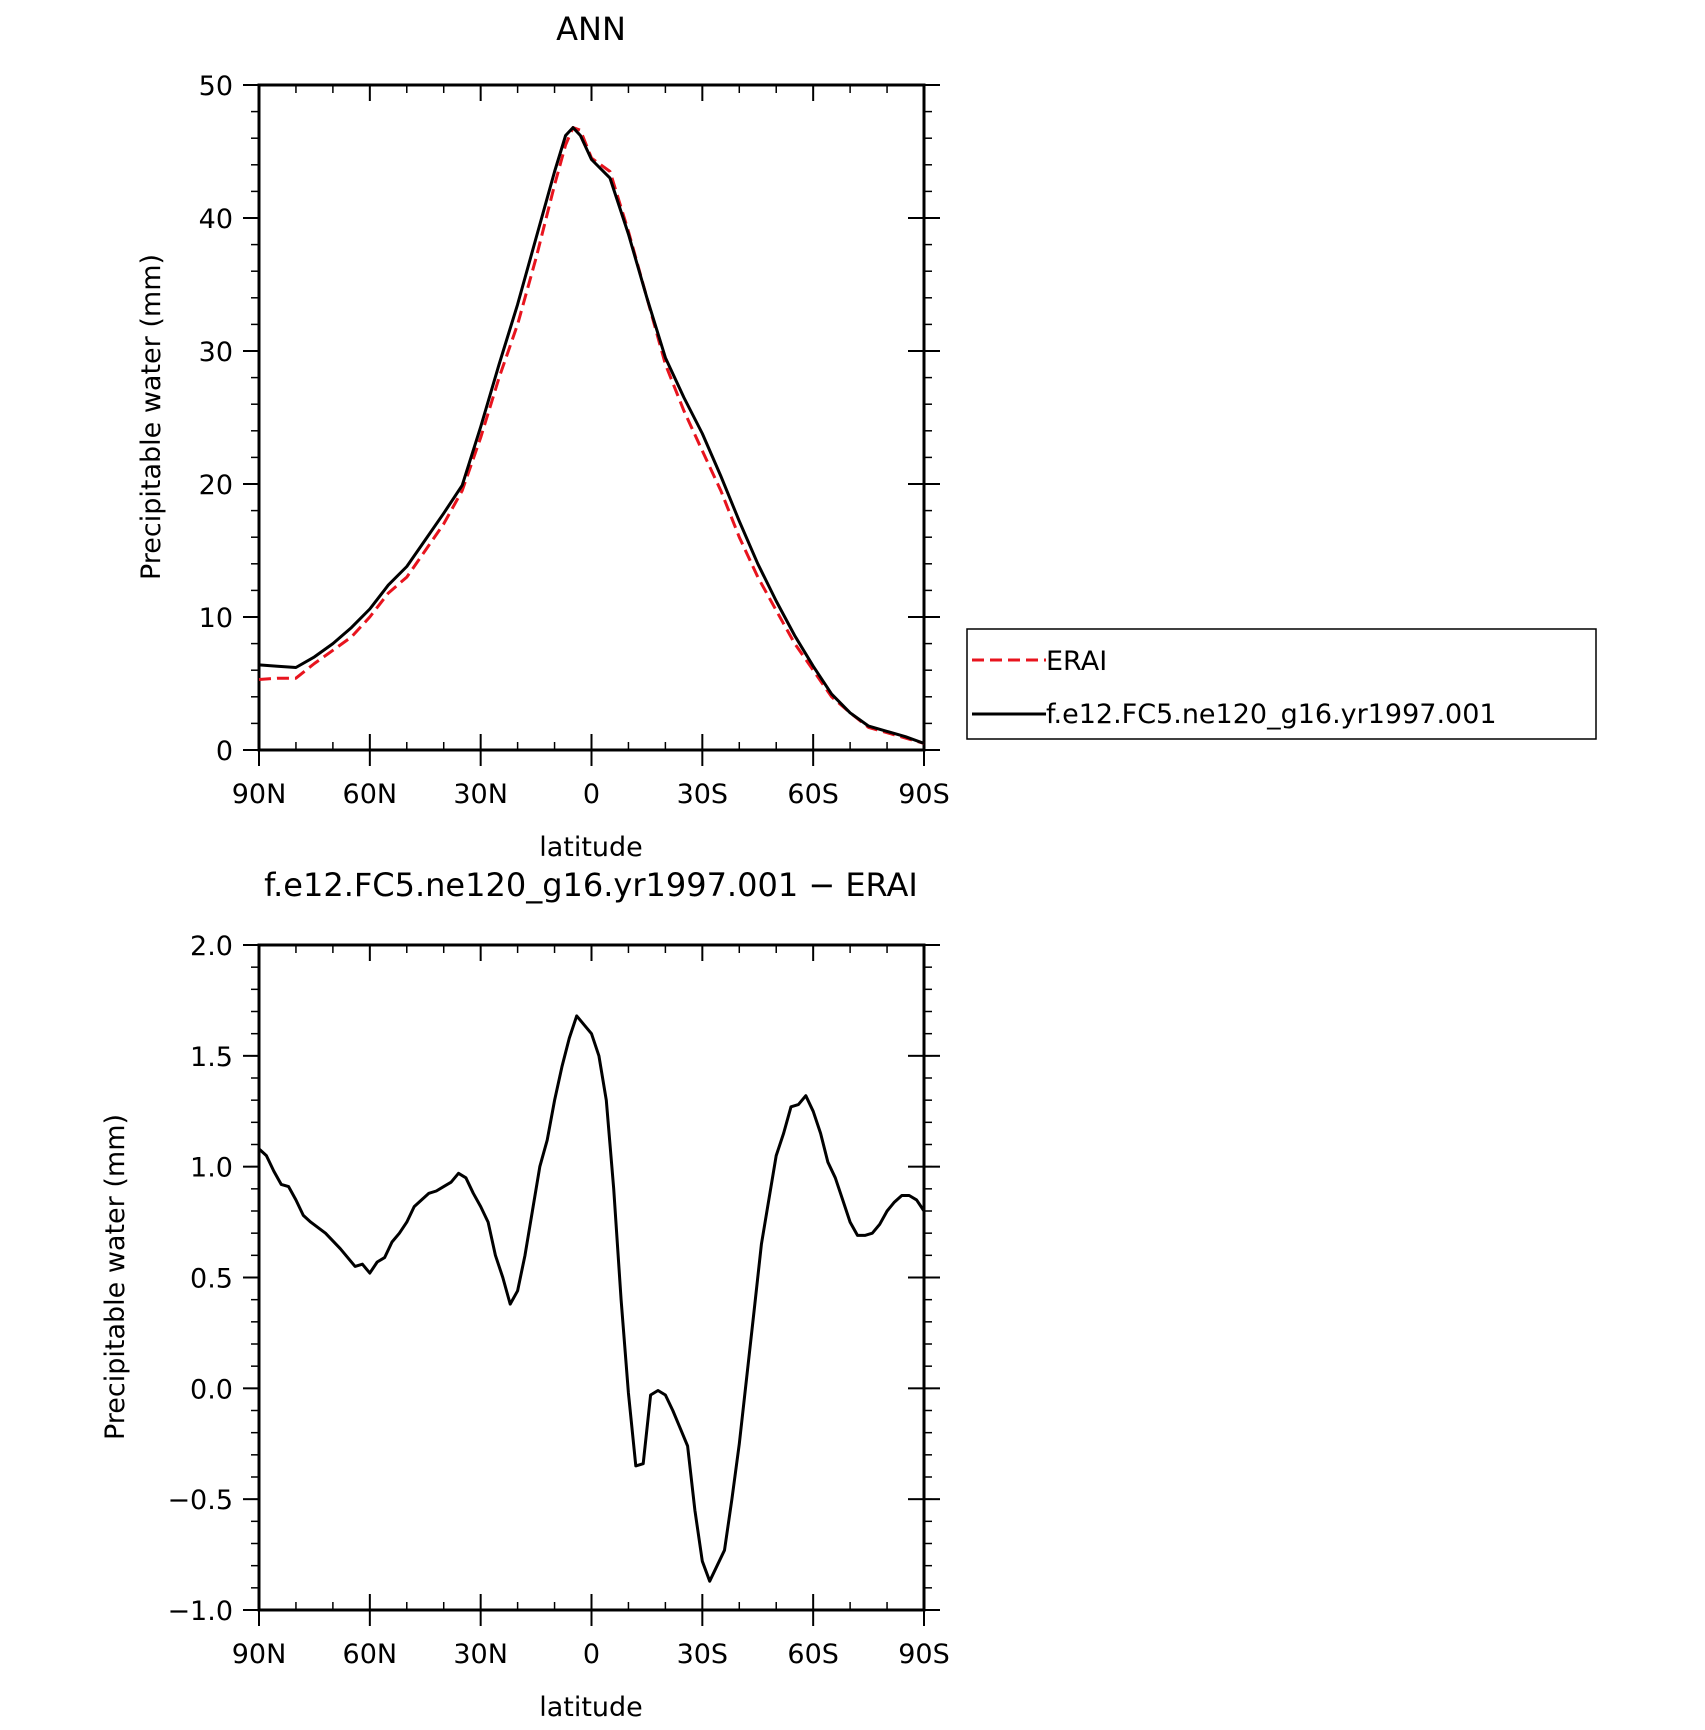  I want to click on bottom-chart-x-axis-label: latitude, so click(591, 1707).